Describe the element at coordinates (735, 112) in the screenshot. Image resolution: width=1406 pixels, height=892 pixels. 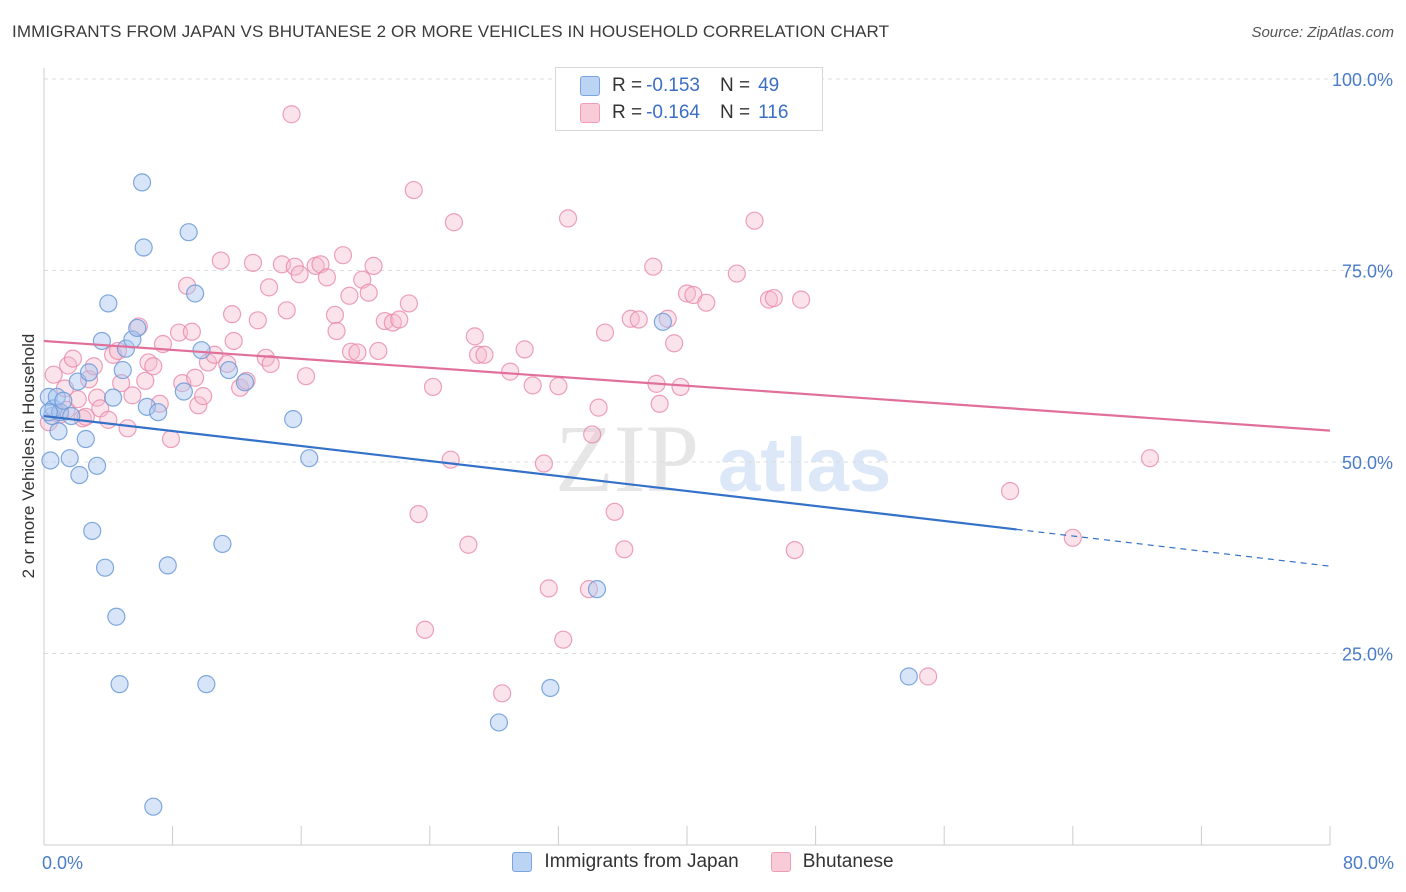
I see `legend-n-label: N =` at that location.